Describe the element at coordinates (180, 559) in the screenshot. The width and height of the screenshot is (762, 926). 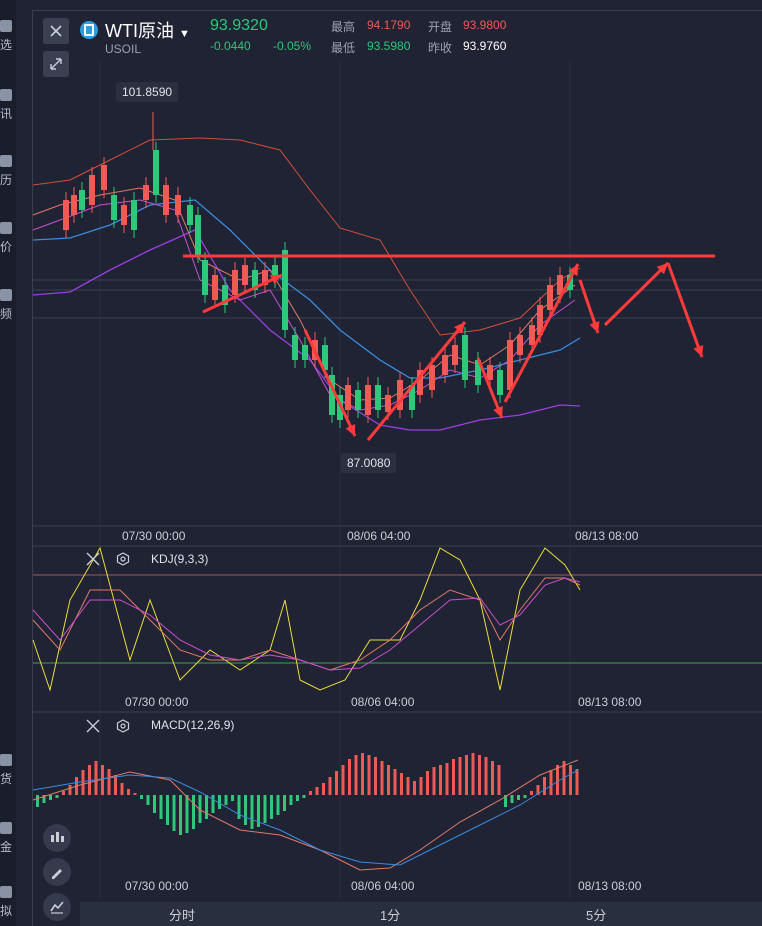
I see `kdj-label: KDJ(9,3,3)` at that location.